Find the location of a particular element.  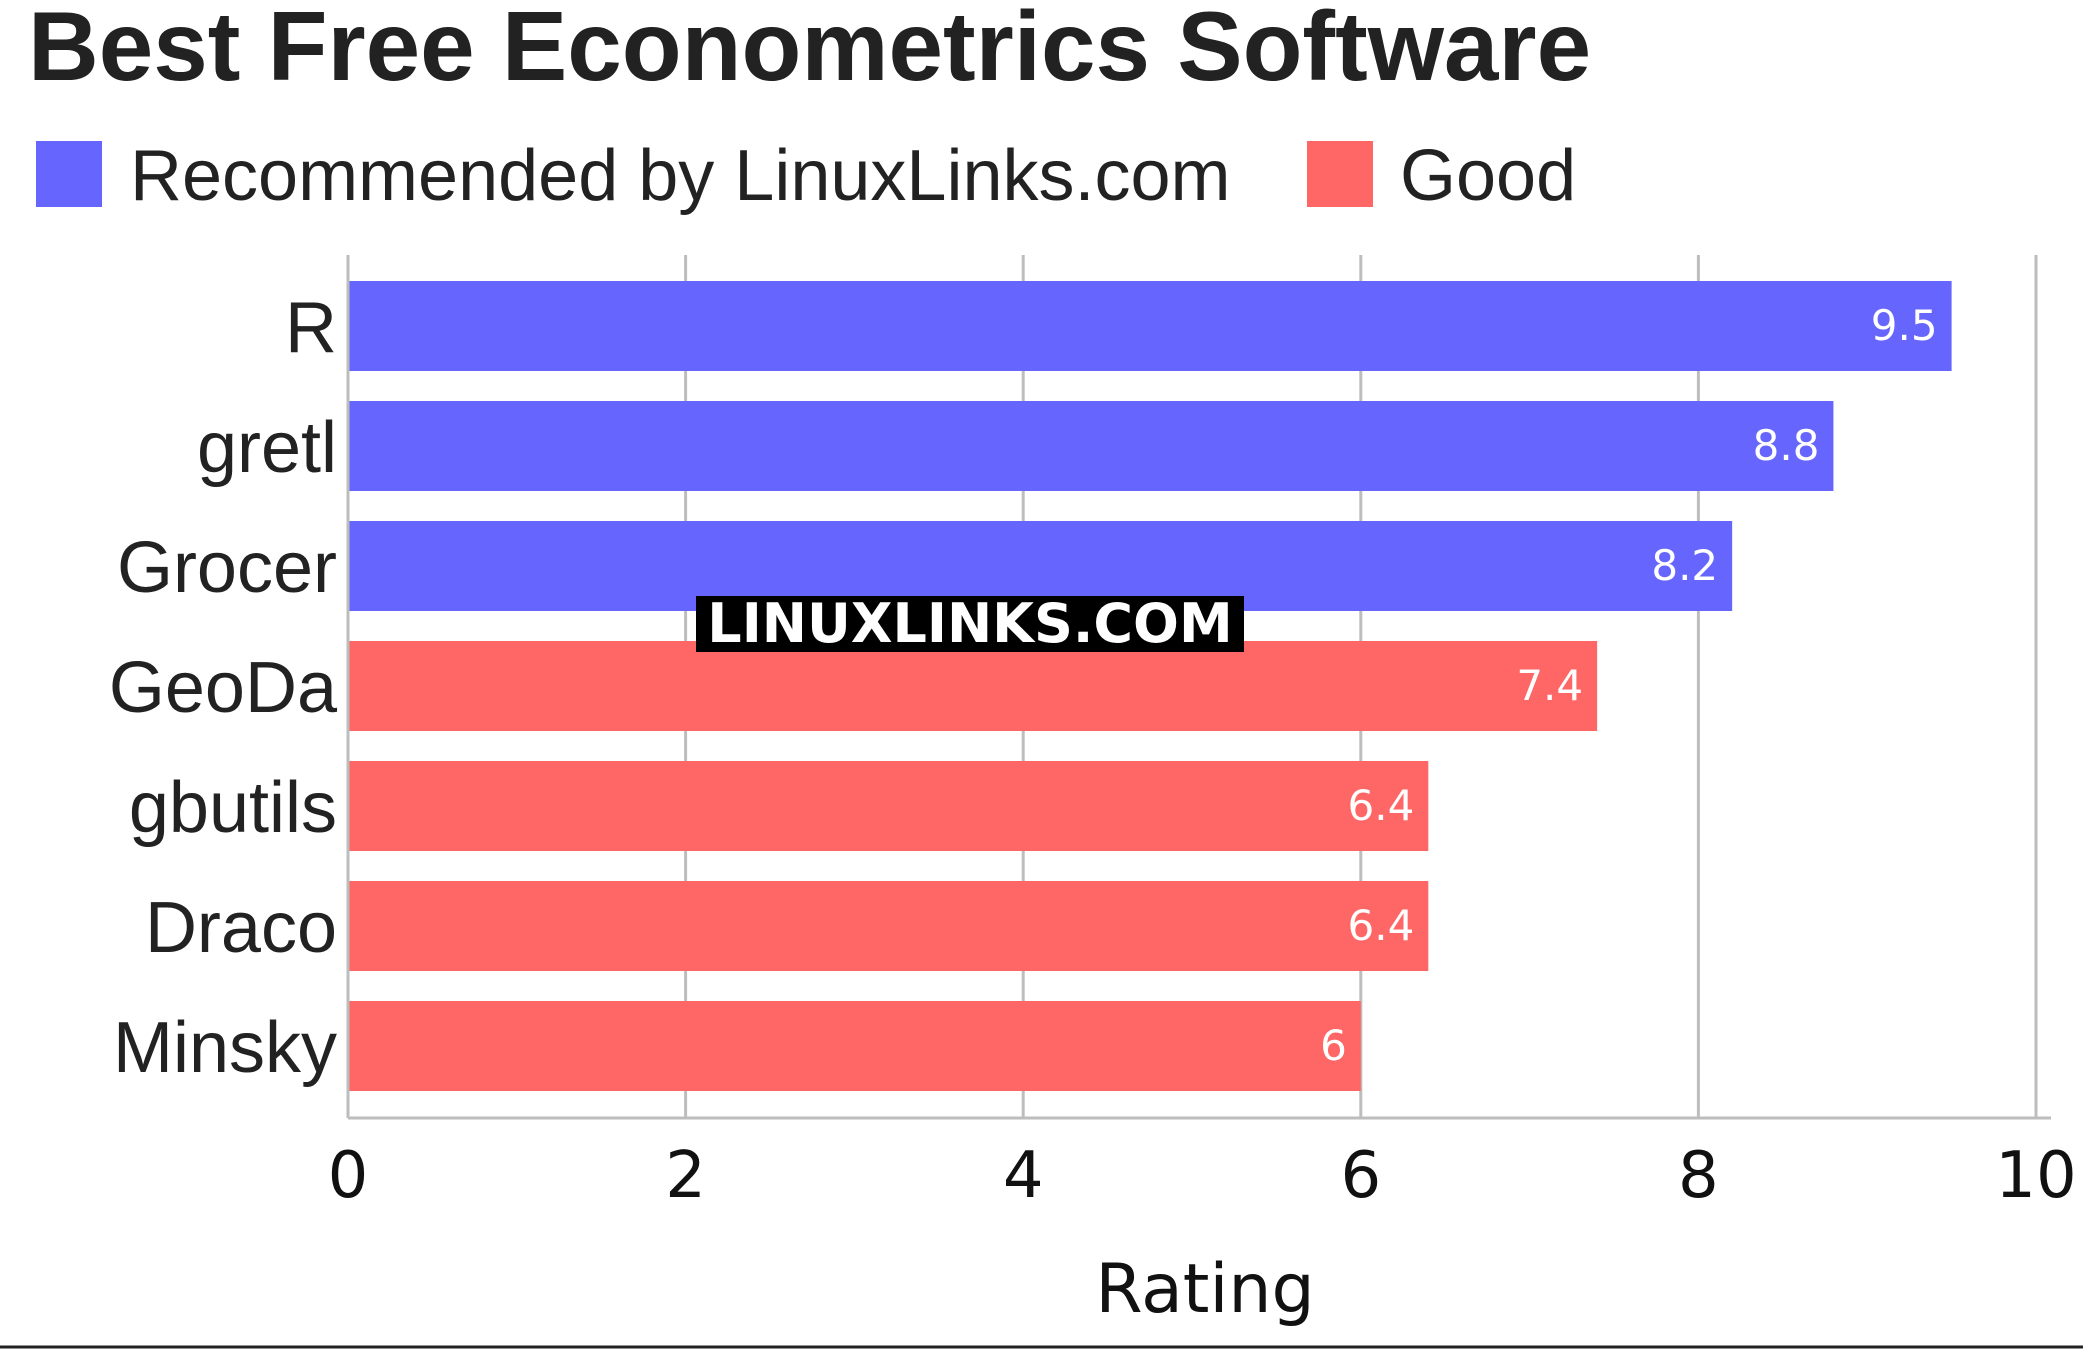

category-label-geoda: GeoDa is located at coordinates (223, 688).